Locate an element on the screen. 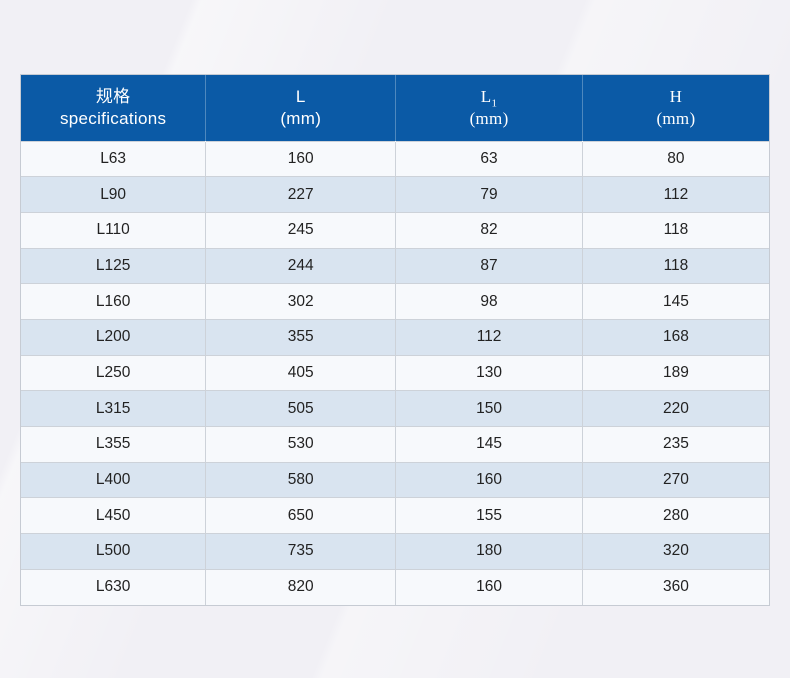 The height and width of the screenshot is (678, 790). header-label-zh: 规格 is located at coordinates (113, 96).